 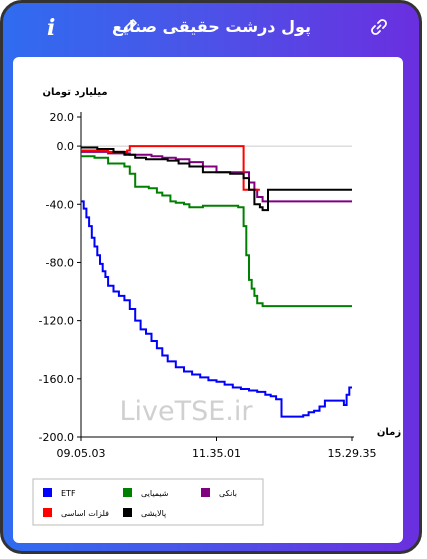 I want to click on x-tick-label: 11.35.01, so click(x=216, y=453).